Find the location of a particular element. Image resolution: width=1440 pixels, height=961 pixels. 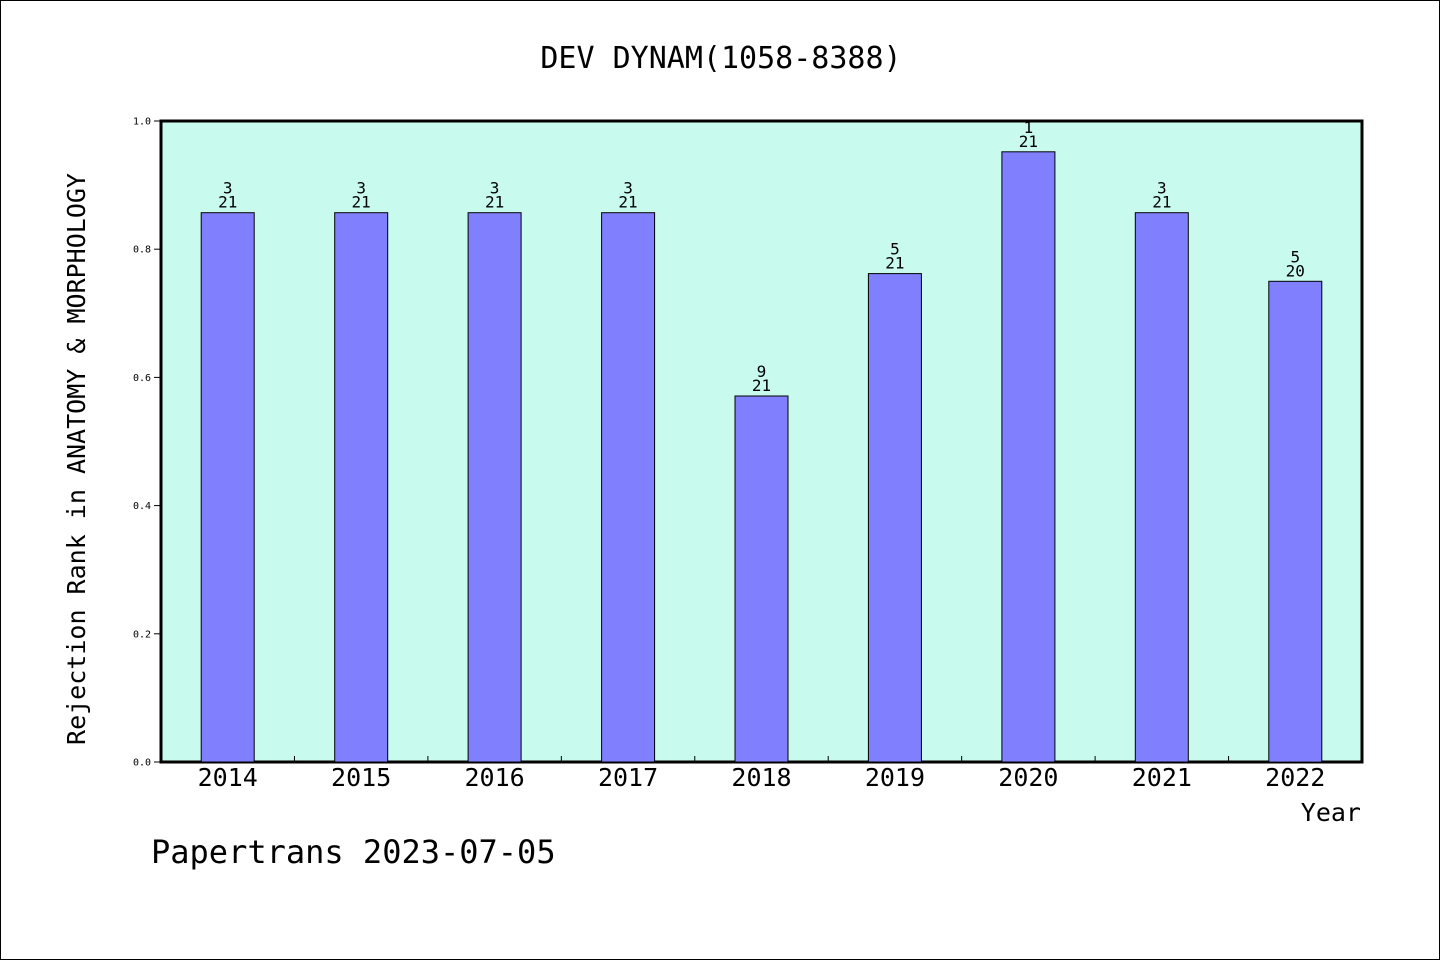

x-tick-label-2014: 2014 is located at coordinates (228, 777).